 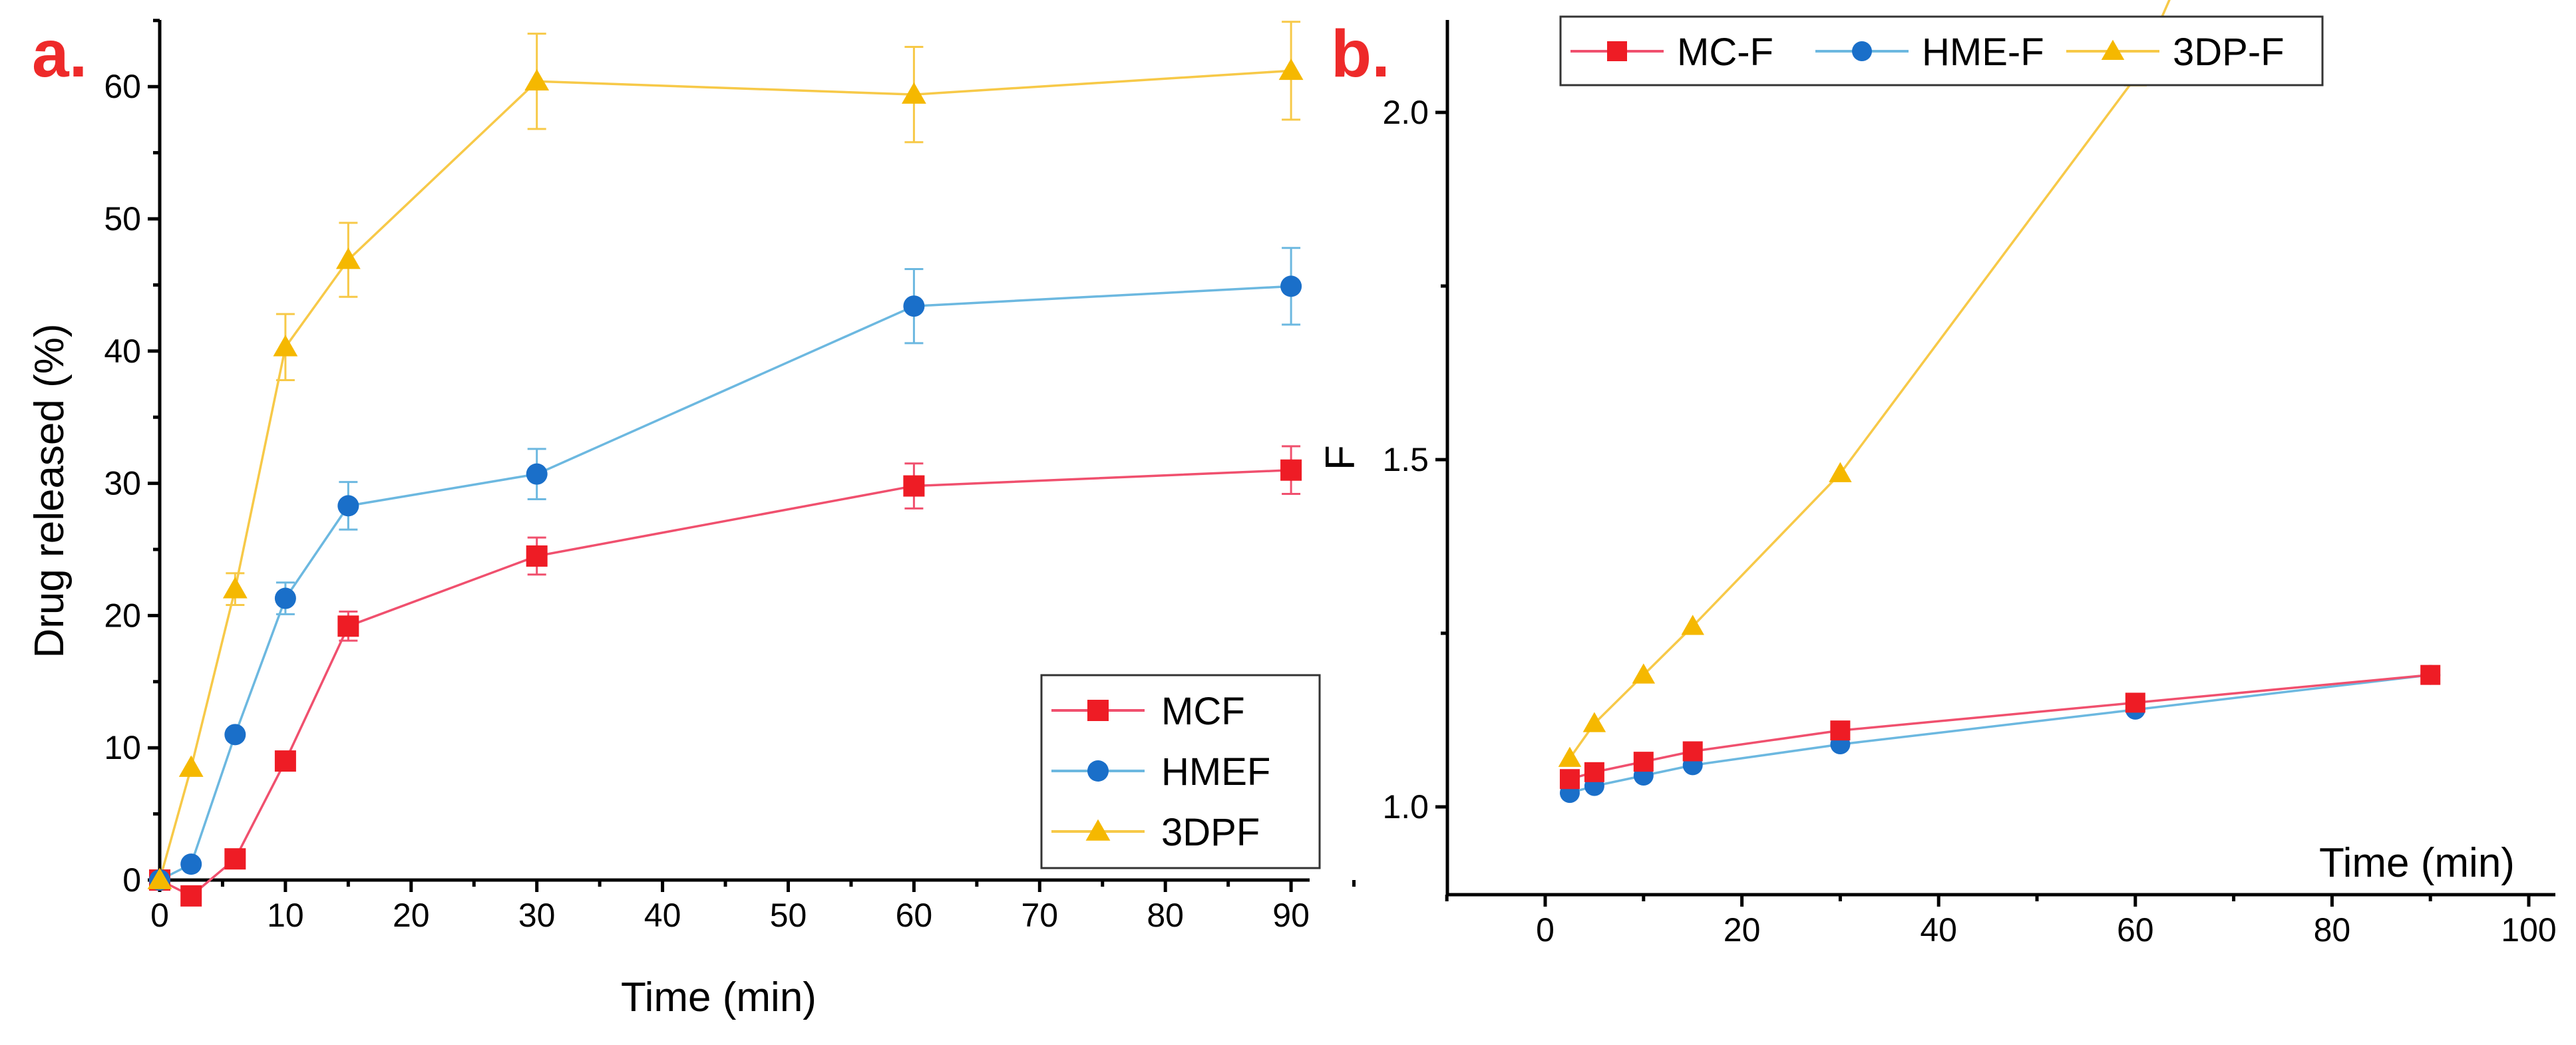 I want to click on panel-a-x-tick-label: 60, so click(x=915, y=916).